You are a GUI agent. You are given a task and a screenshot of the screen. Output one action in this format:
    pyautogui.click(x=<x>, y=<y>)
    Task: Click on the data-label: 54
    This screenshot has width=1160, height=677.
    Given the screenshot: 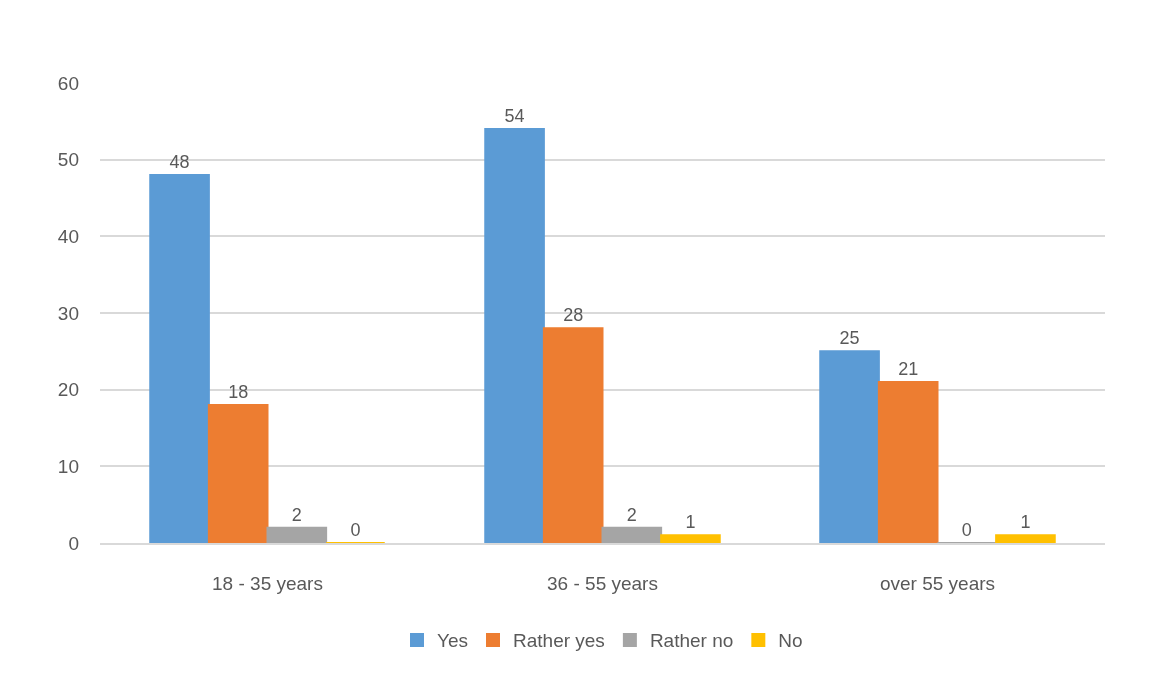 What is the action you would take?
    pyautogui.click(x=514, y=116)
    